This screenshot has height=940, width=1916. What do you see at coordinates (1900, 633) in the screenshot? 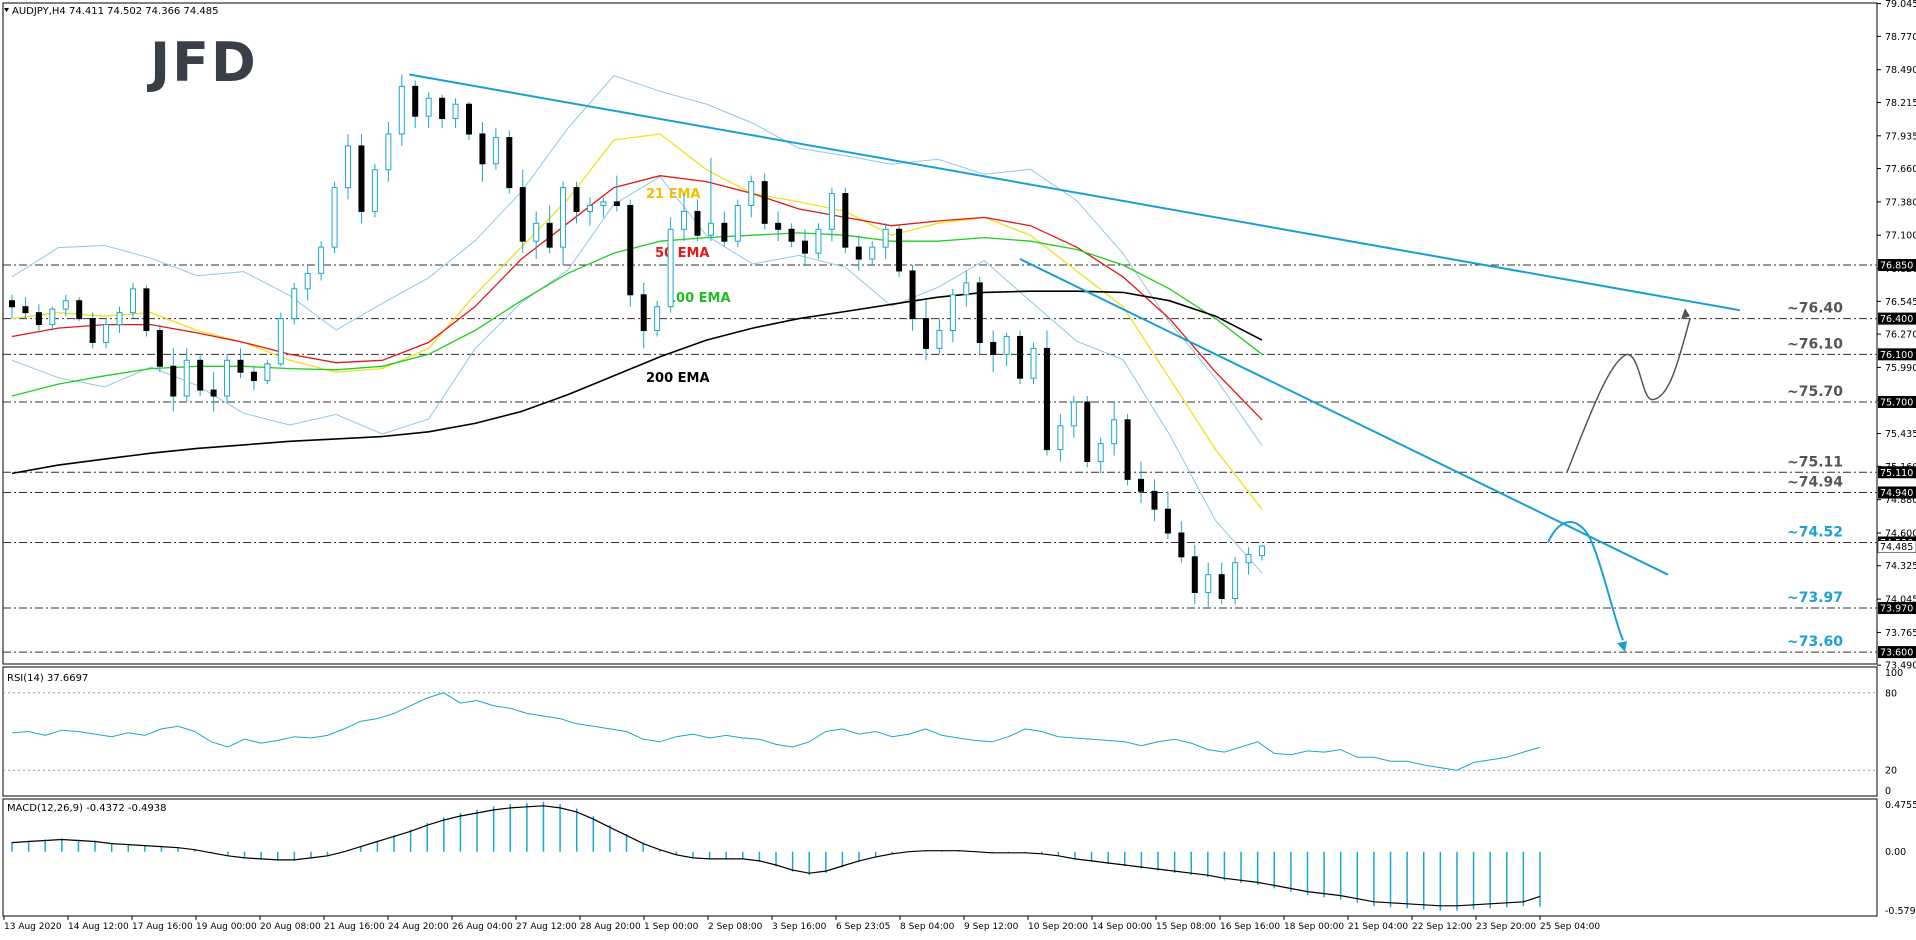
I see `price-axis-label: 73.765` at bounding box center [1900, 633].